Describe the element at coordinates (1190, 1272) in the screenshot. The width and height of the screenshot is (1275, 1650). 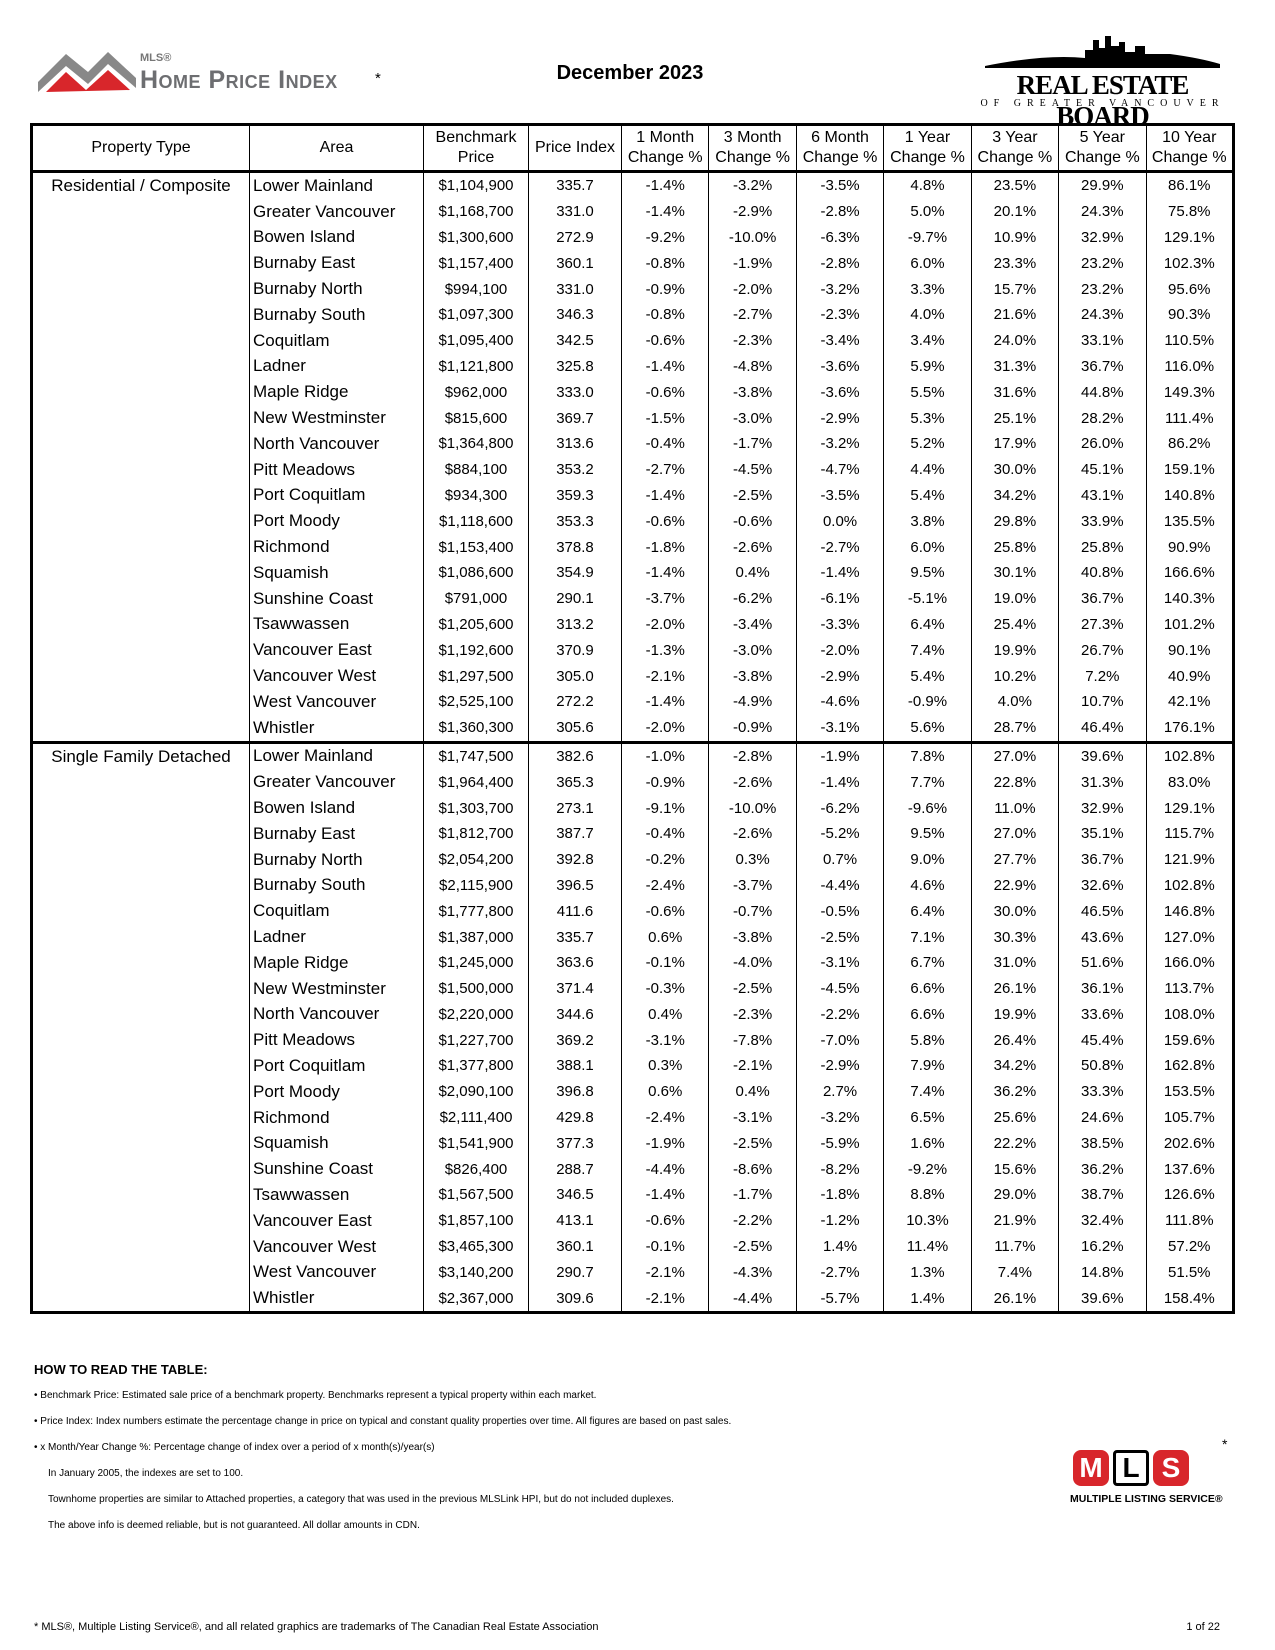
I see `table-cell: 51.5%` at that location.